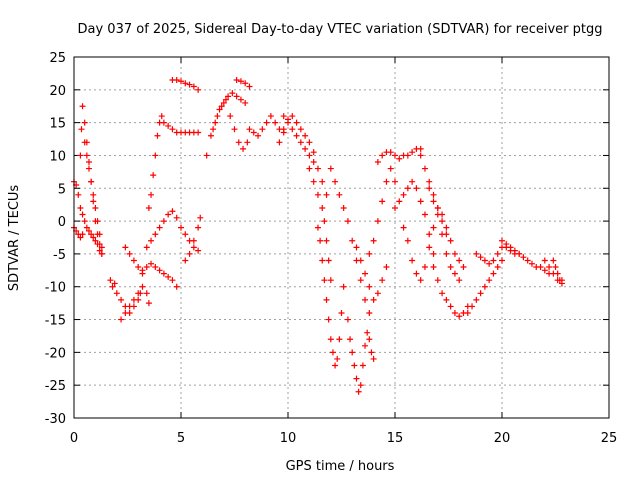 The width and height of the screenshot is (640, 480). What do you see at coordinates (57, 91) in the screenshot?
I see `y-tick-label: 20` at bounding box center [57, 91].